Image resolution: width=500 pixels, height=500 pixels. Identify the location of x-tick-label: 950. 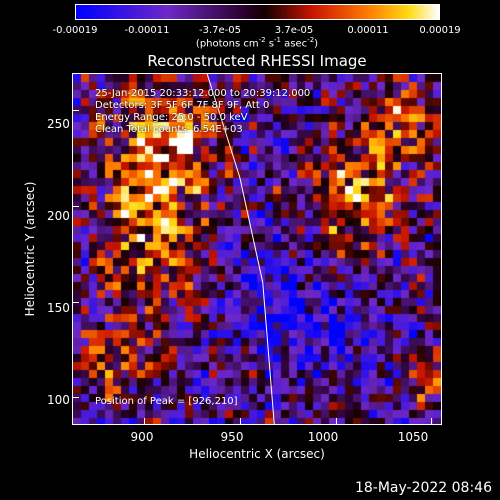
(232, 437).